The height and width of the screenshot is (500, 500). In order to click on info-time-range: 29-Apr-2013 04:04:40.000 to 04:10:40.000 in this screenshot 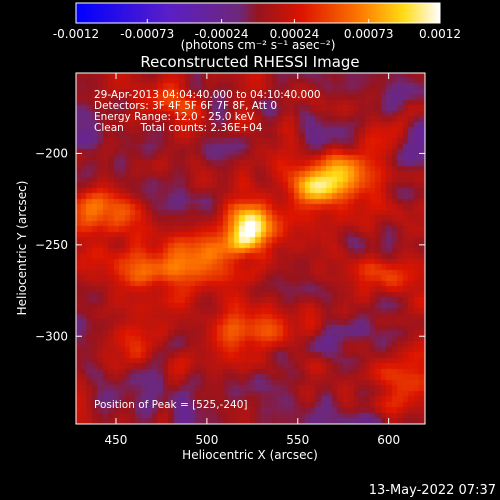, I will do `click(207, 95)`.